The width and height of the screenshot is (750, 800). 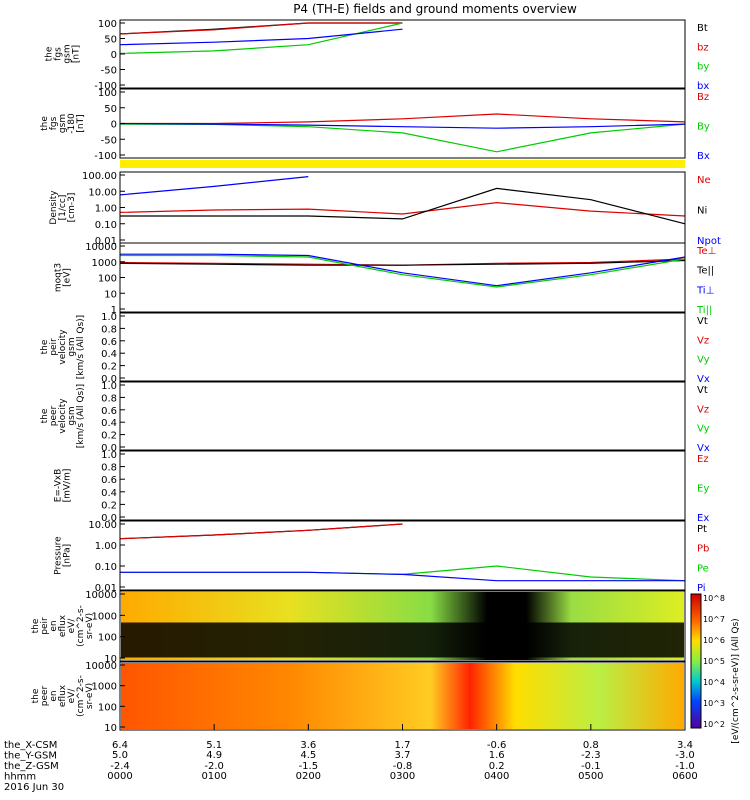 I want to click on x-row-label: 2016 Jun 30, so click(x=34, y=787).